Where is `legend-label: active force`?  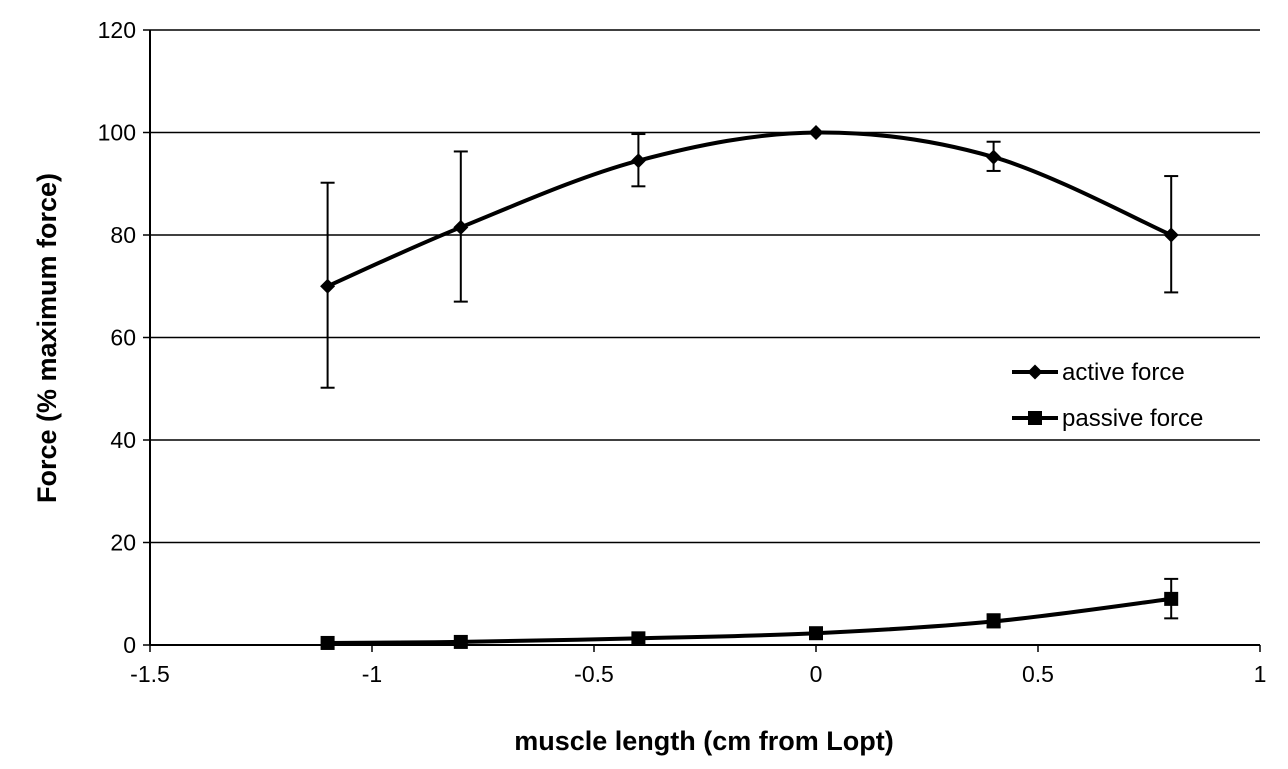
legend-label: active force is located at coordinates (1123, 372).